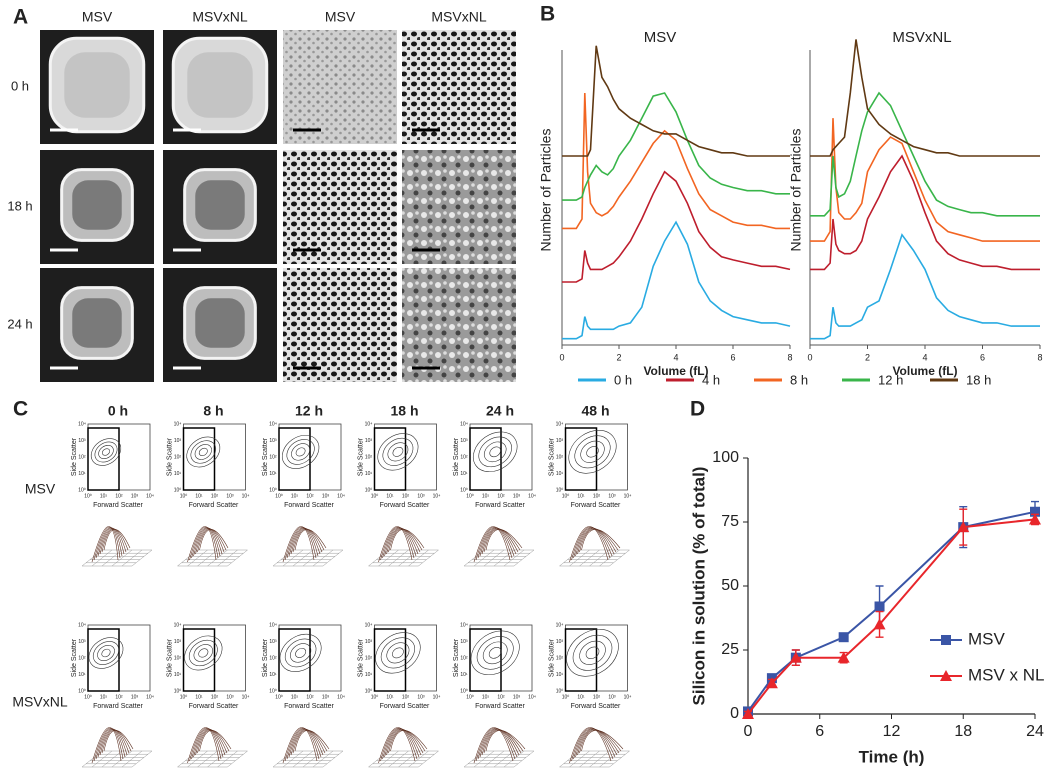 The height and width of the screenshot is (773, 1050). I want to click on column-header: MSV, so click(97, 17).